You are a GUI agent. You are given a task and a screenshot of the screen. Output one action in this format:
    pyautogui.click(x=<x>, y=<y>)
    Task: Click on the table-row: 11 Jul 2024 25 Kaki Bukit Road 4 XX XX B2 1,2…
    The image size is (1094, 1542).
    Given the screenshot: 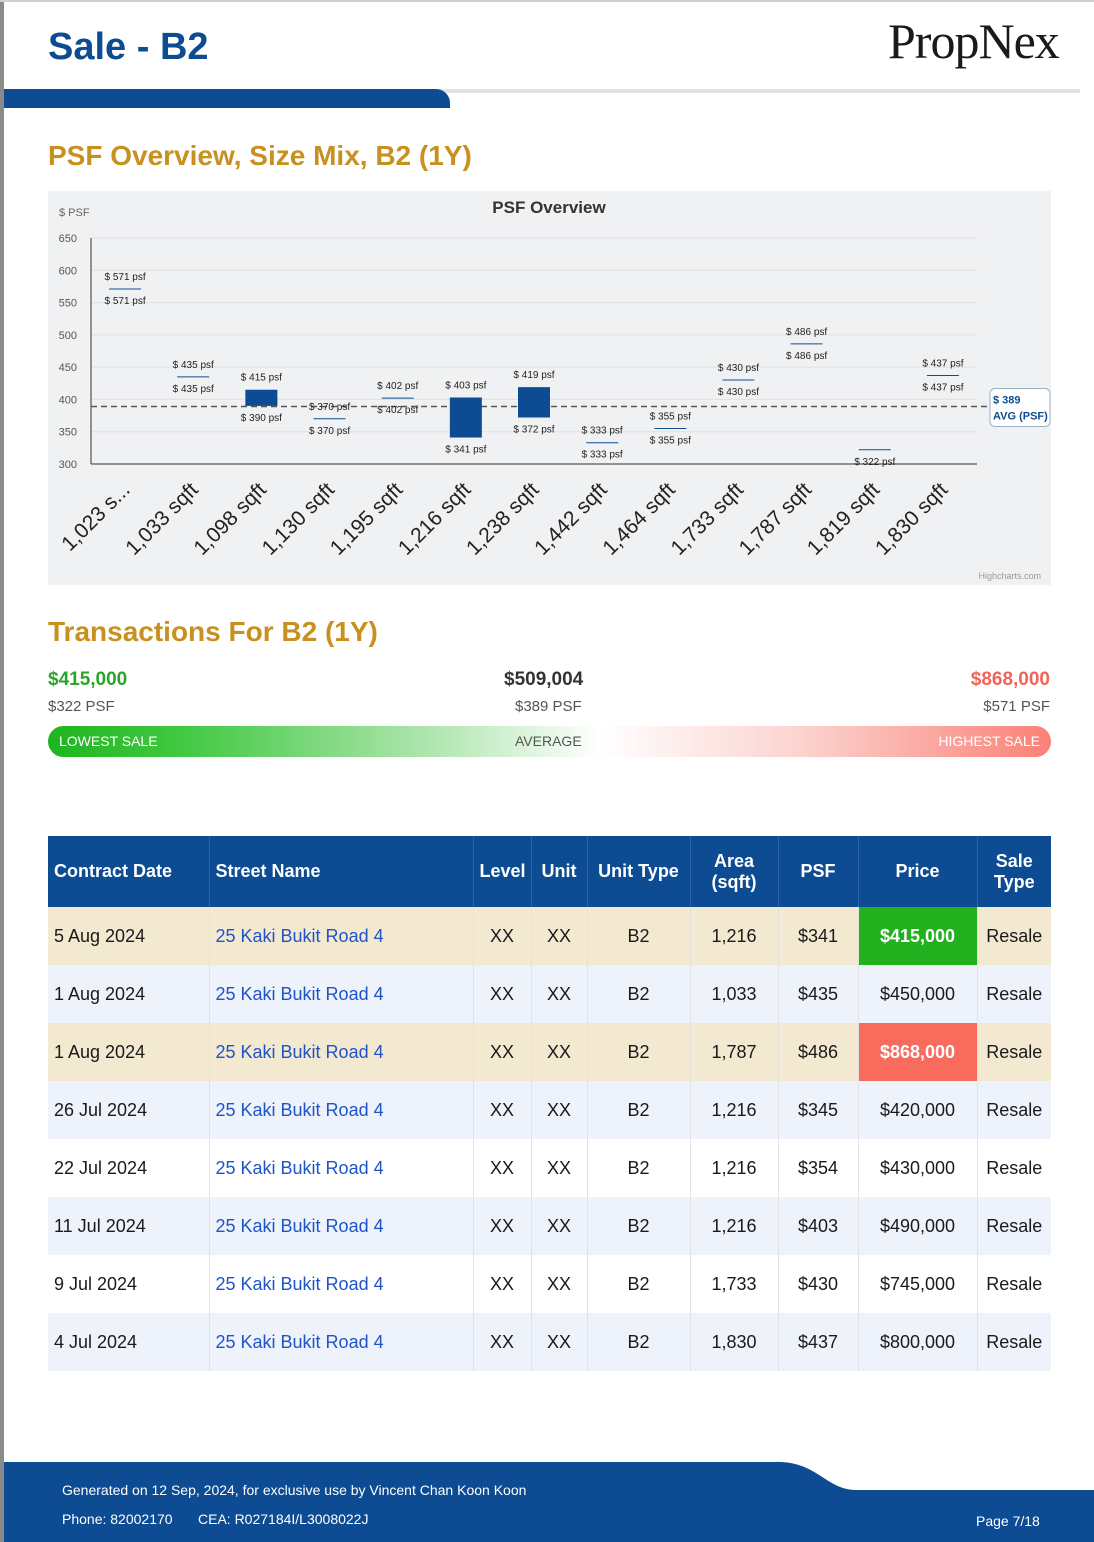 What is the action you would take?
    pyautogui.click(x=549, y=1226)
    